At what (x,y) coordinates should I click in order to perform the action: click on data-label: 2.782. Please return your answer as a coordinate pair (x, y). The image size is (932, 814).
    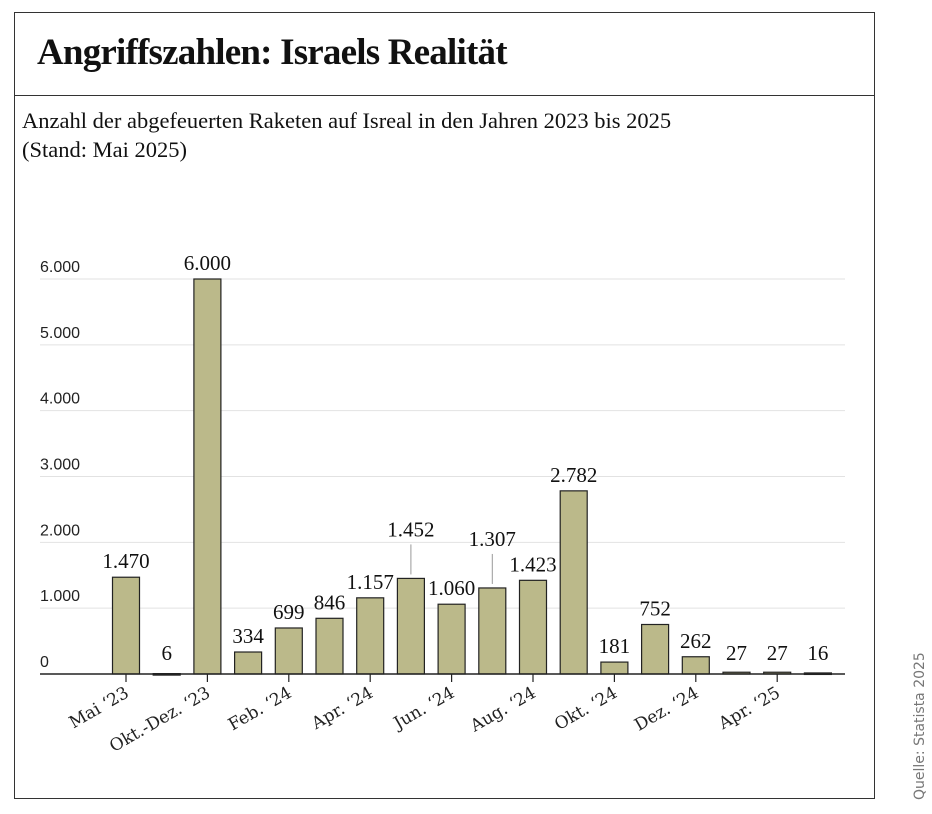
    Looking at the image, I should click on (573, 475).